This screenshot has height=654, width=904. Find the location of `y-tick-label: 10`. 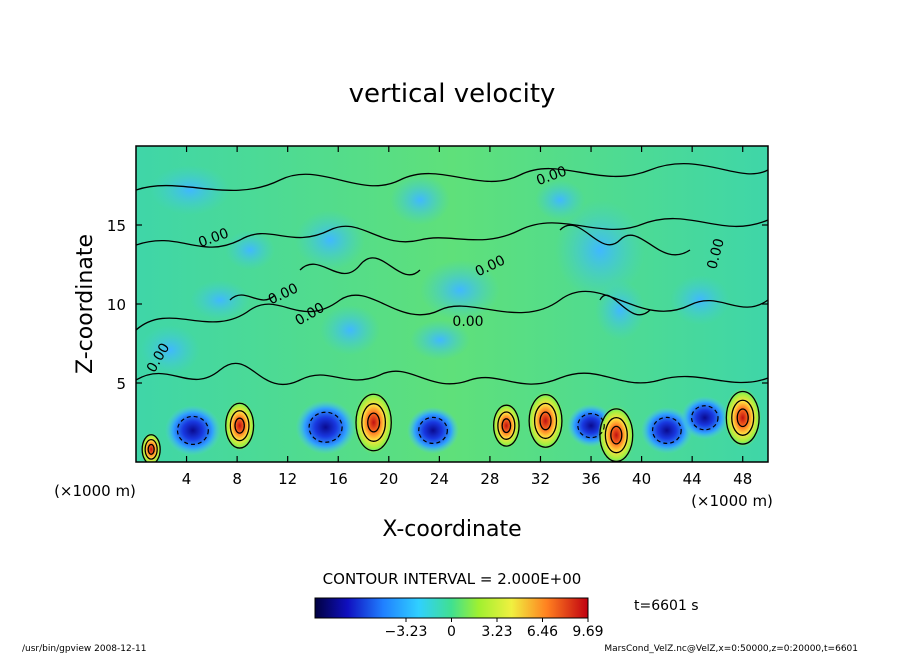

y-tick-label: 10 is located at coordinates (116, 305).